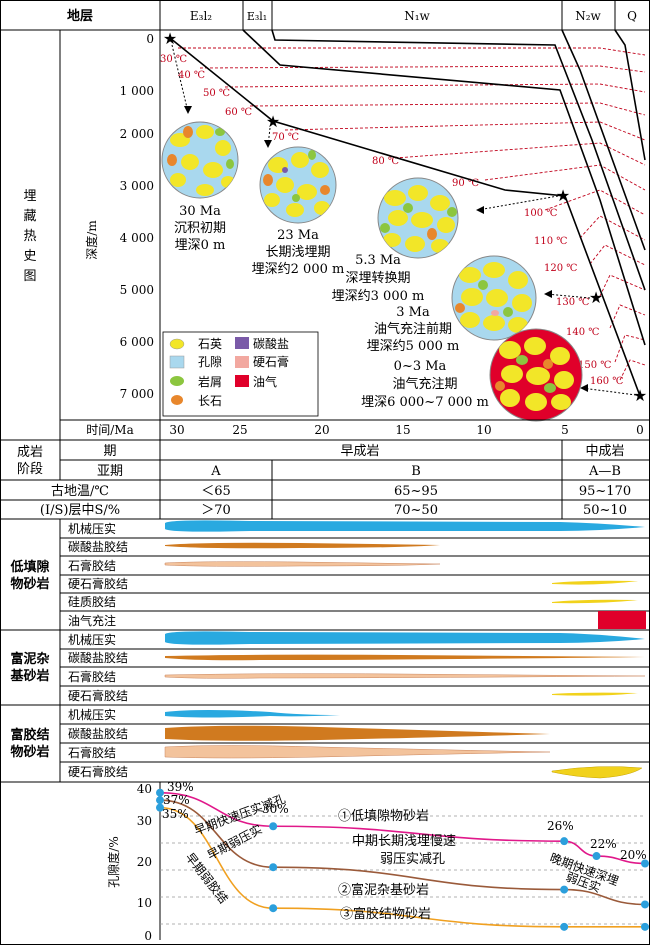 This screenshot has width=650, height=945. I want to click on burial-side-char-1: 藏, so click(29, 216).